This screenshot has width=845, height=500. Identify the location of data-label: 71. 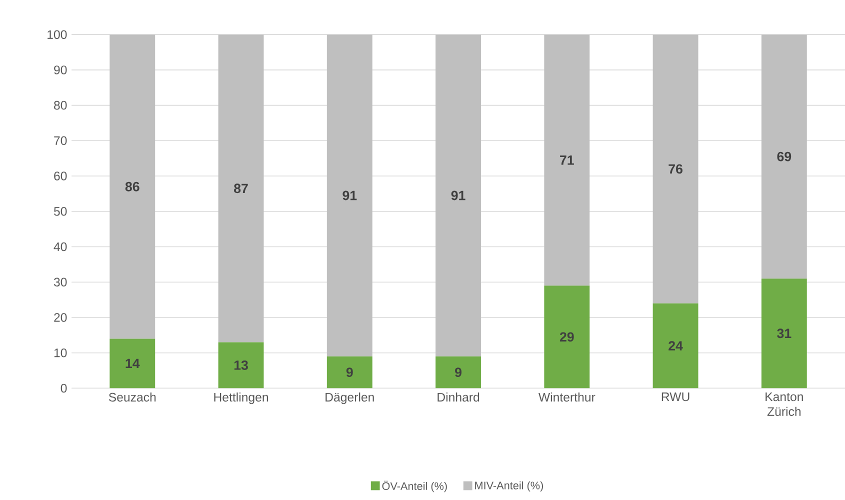
(567, 160).